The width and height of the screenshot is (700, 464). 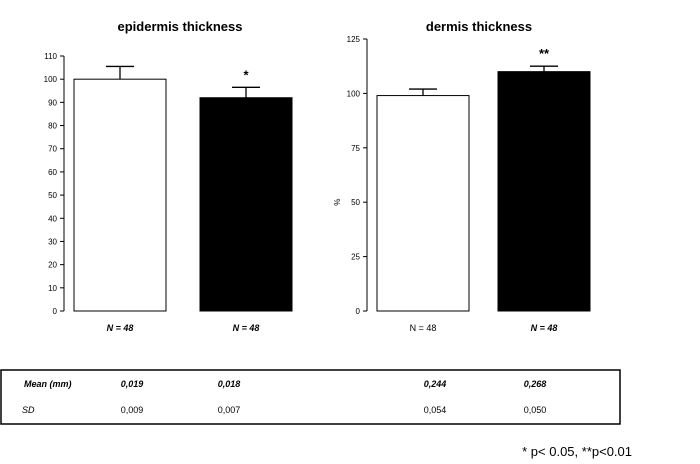 What do you see at coordinates (132, 410) in the screenshot?
I see `table-cell: 0,009` at bounding box center [132, 410].